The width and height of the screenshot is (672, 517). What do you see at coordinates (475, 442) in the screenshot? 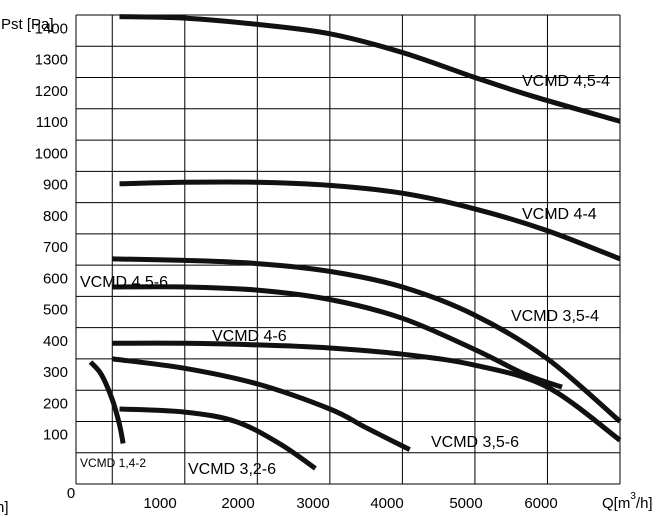
I see `series-label-5: VCMD 3,5-6` at bounding box center [475, 442].